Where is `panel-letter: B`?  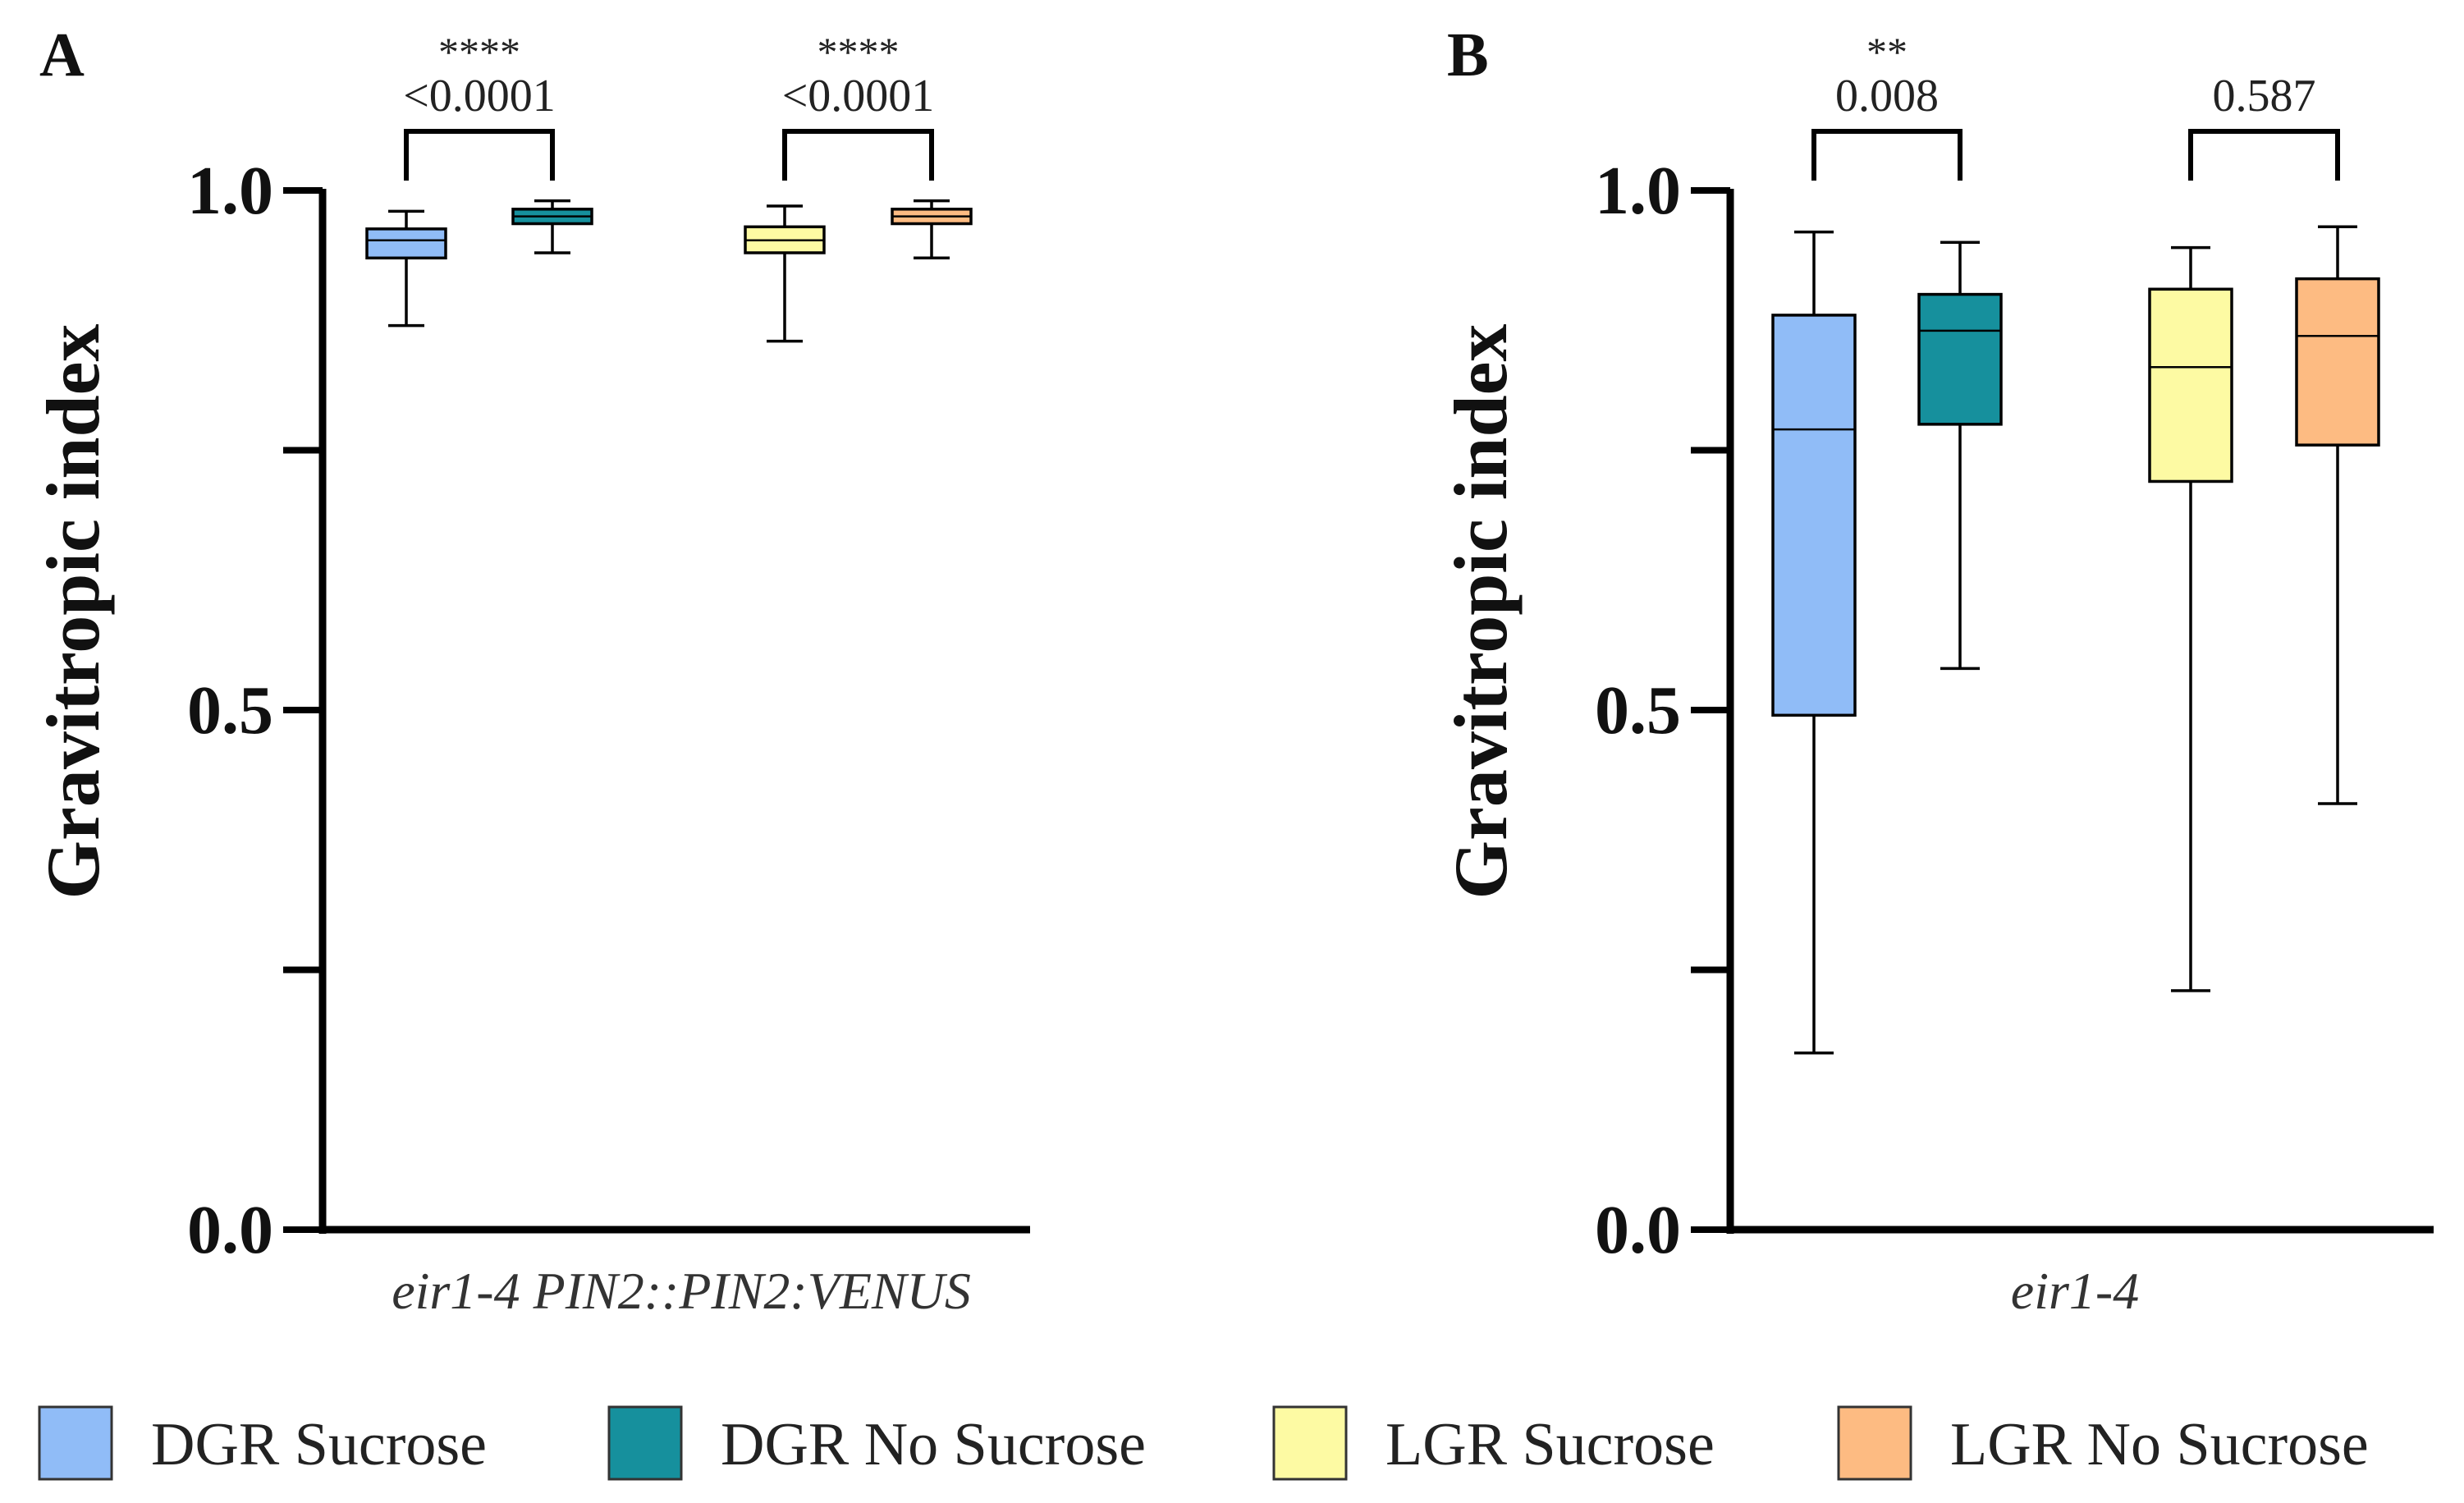
panel-letter: B is located at coordinates (1468, 55).